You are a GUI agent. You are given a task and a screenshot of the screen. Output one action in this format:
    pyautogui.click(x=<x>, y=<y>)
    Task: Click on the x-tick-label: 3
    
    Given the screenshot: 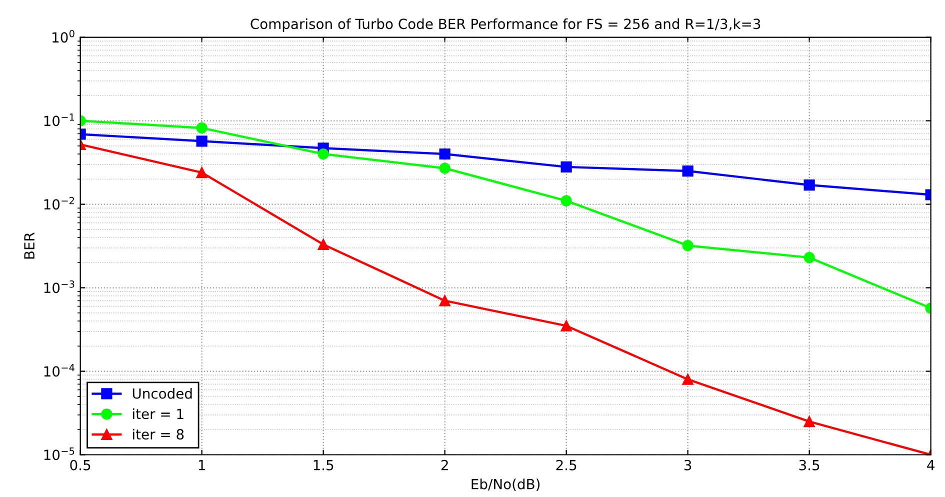 What is the action you would take?
    pyautogui.click(x=688, y=465)
    